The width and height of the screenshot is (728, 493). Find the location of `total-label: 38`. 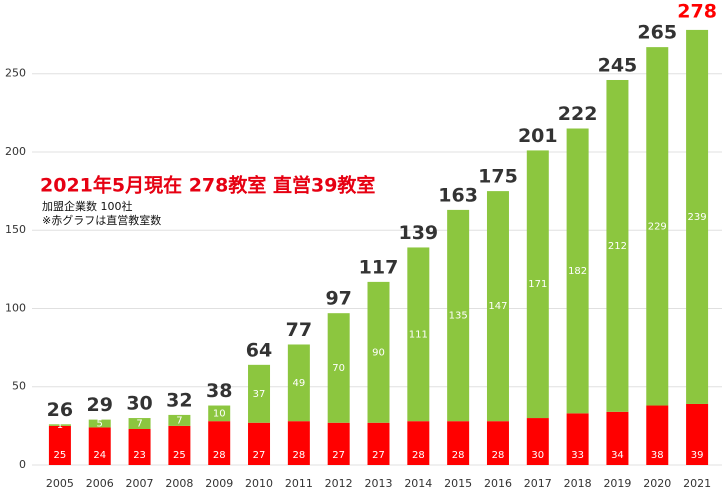

total-label: 38 is located at coordinates (219, 391).